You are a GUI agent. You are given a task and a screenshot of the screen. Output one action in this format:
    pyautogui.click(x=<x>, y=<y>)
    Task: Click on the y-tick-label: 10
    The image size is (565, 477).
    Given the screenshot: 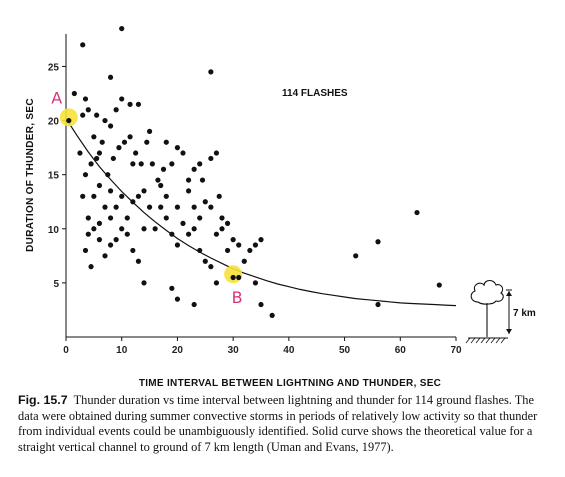 What is the action you would take?
    pyautogui.click(x=54, y=230)
    